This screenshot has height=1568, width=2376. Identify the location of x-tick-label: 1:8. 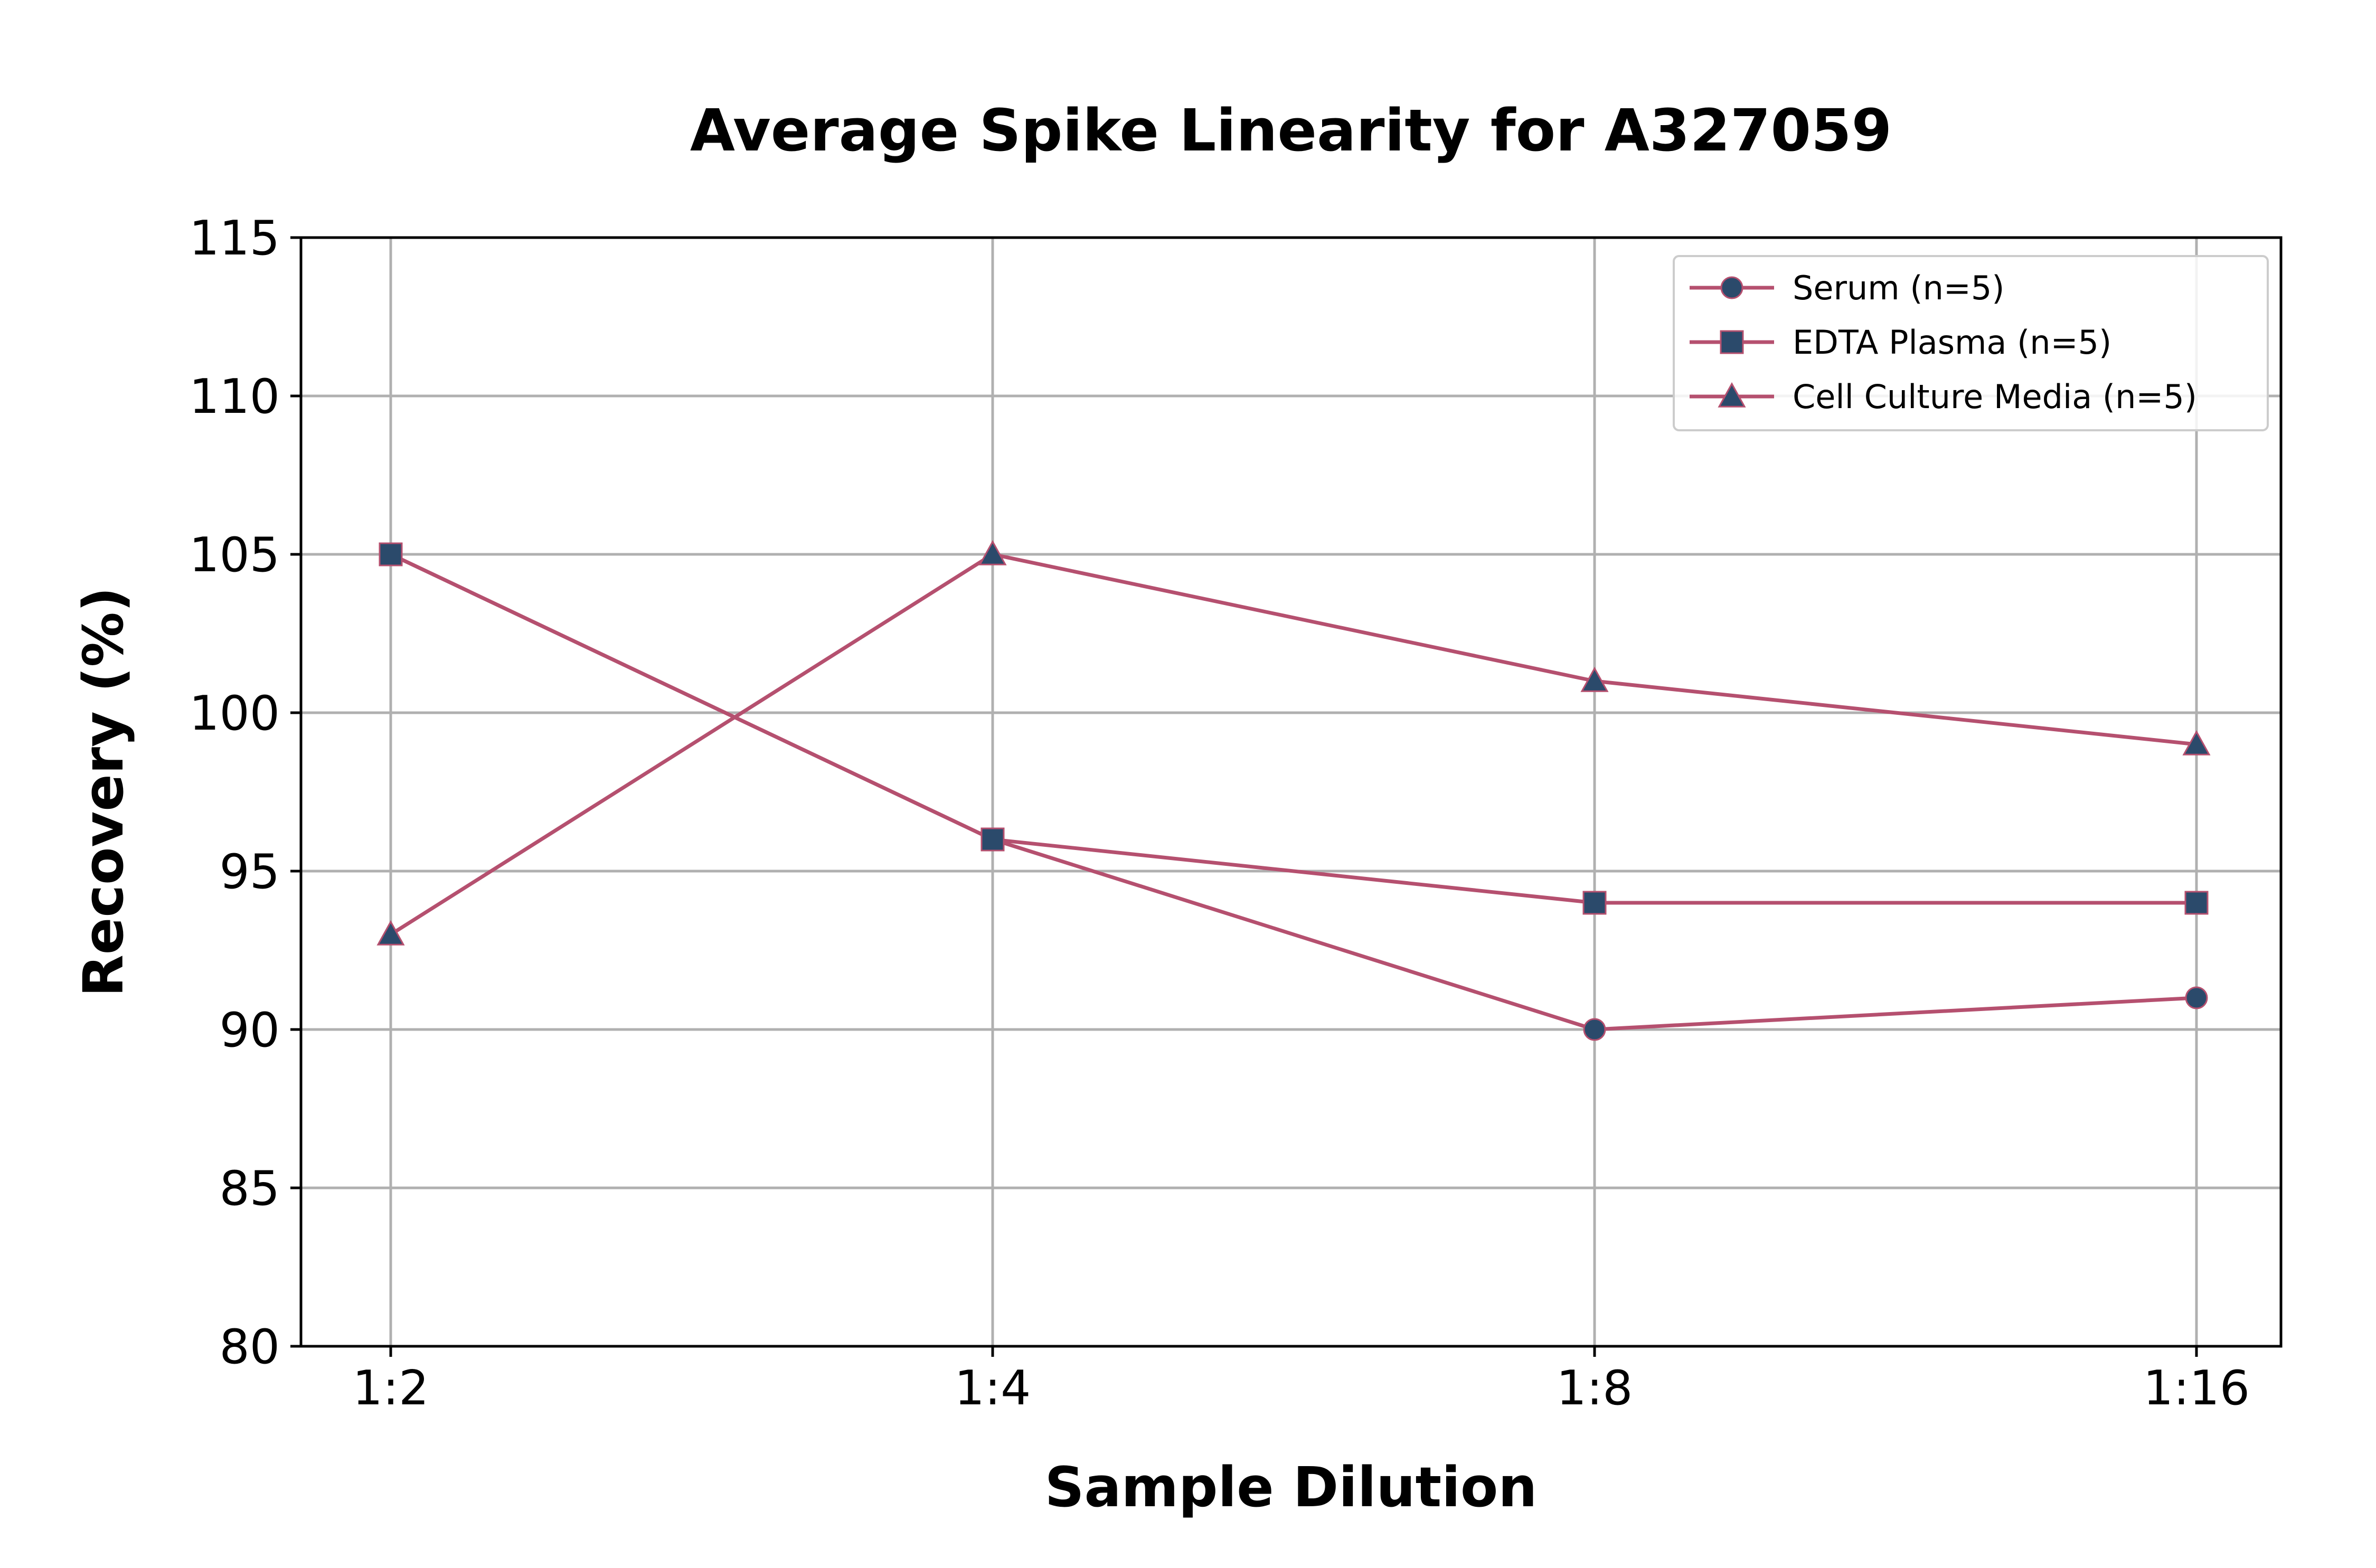
(1595, 1388).